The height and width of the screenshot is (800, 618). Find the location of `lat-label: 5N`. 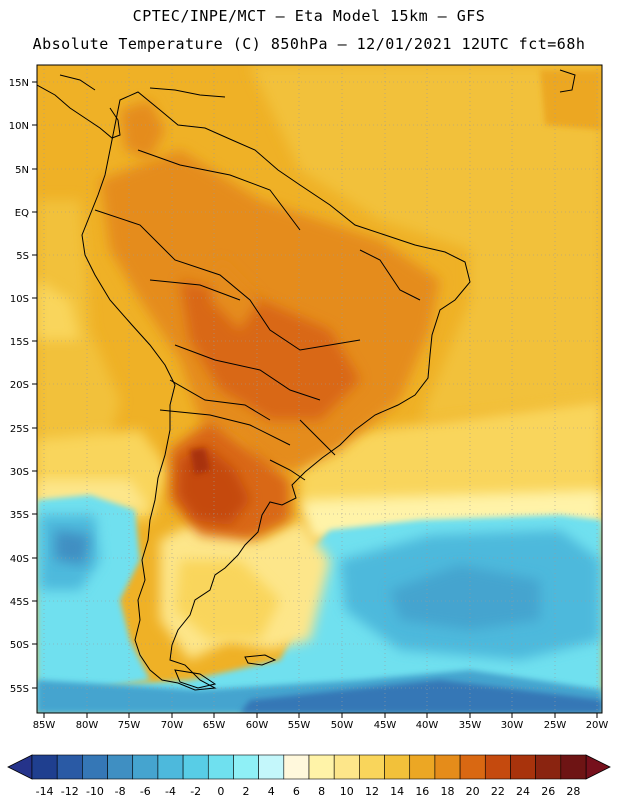

lat-label: 5N is located at coordinates (22, 170).